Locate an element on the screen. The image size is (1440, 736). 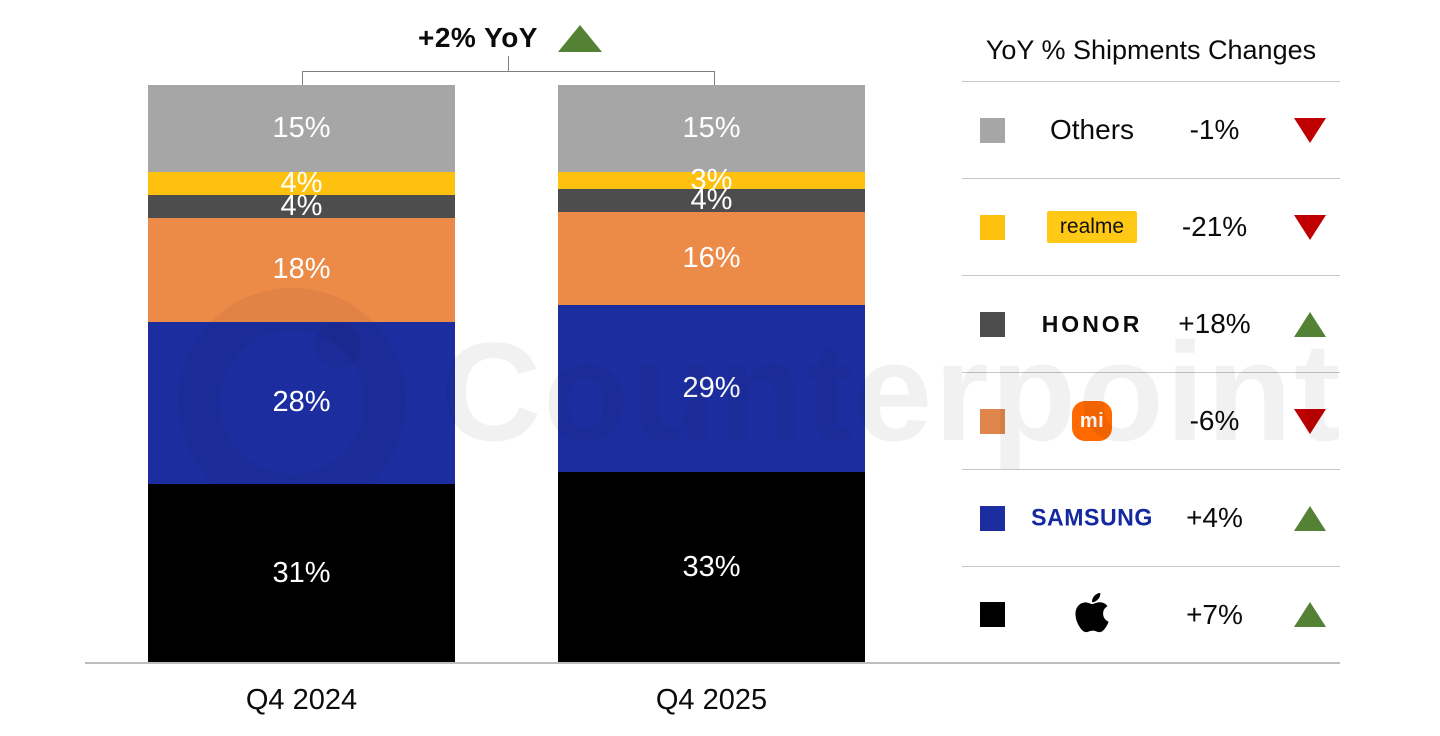
honor-swatch is located at coordinates (992, 324).